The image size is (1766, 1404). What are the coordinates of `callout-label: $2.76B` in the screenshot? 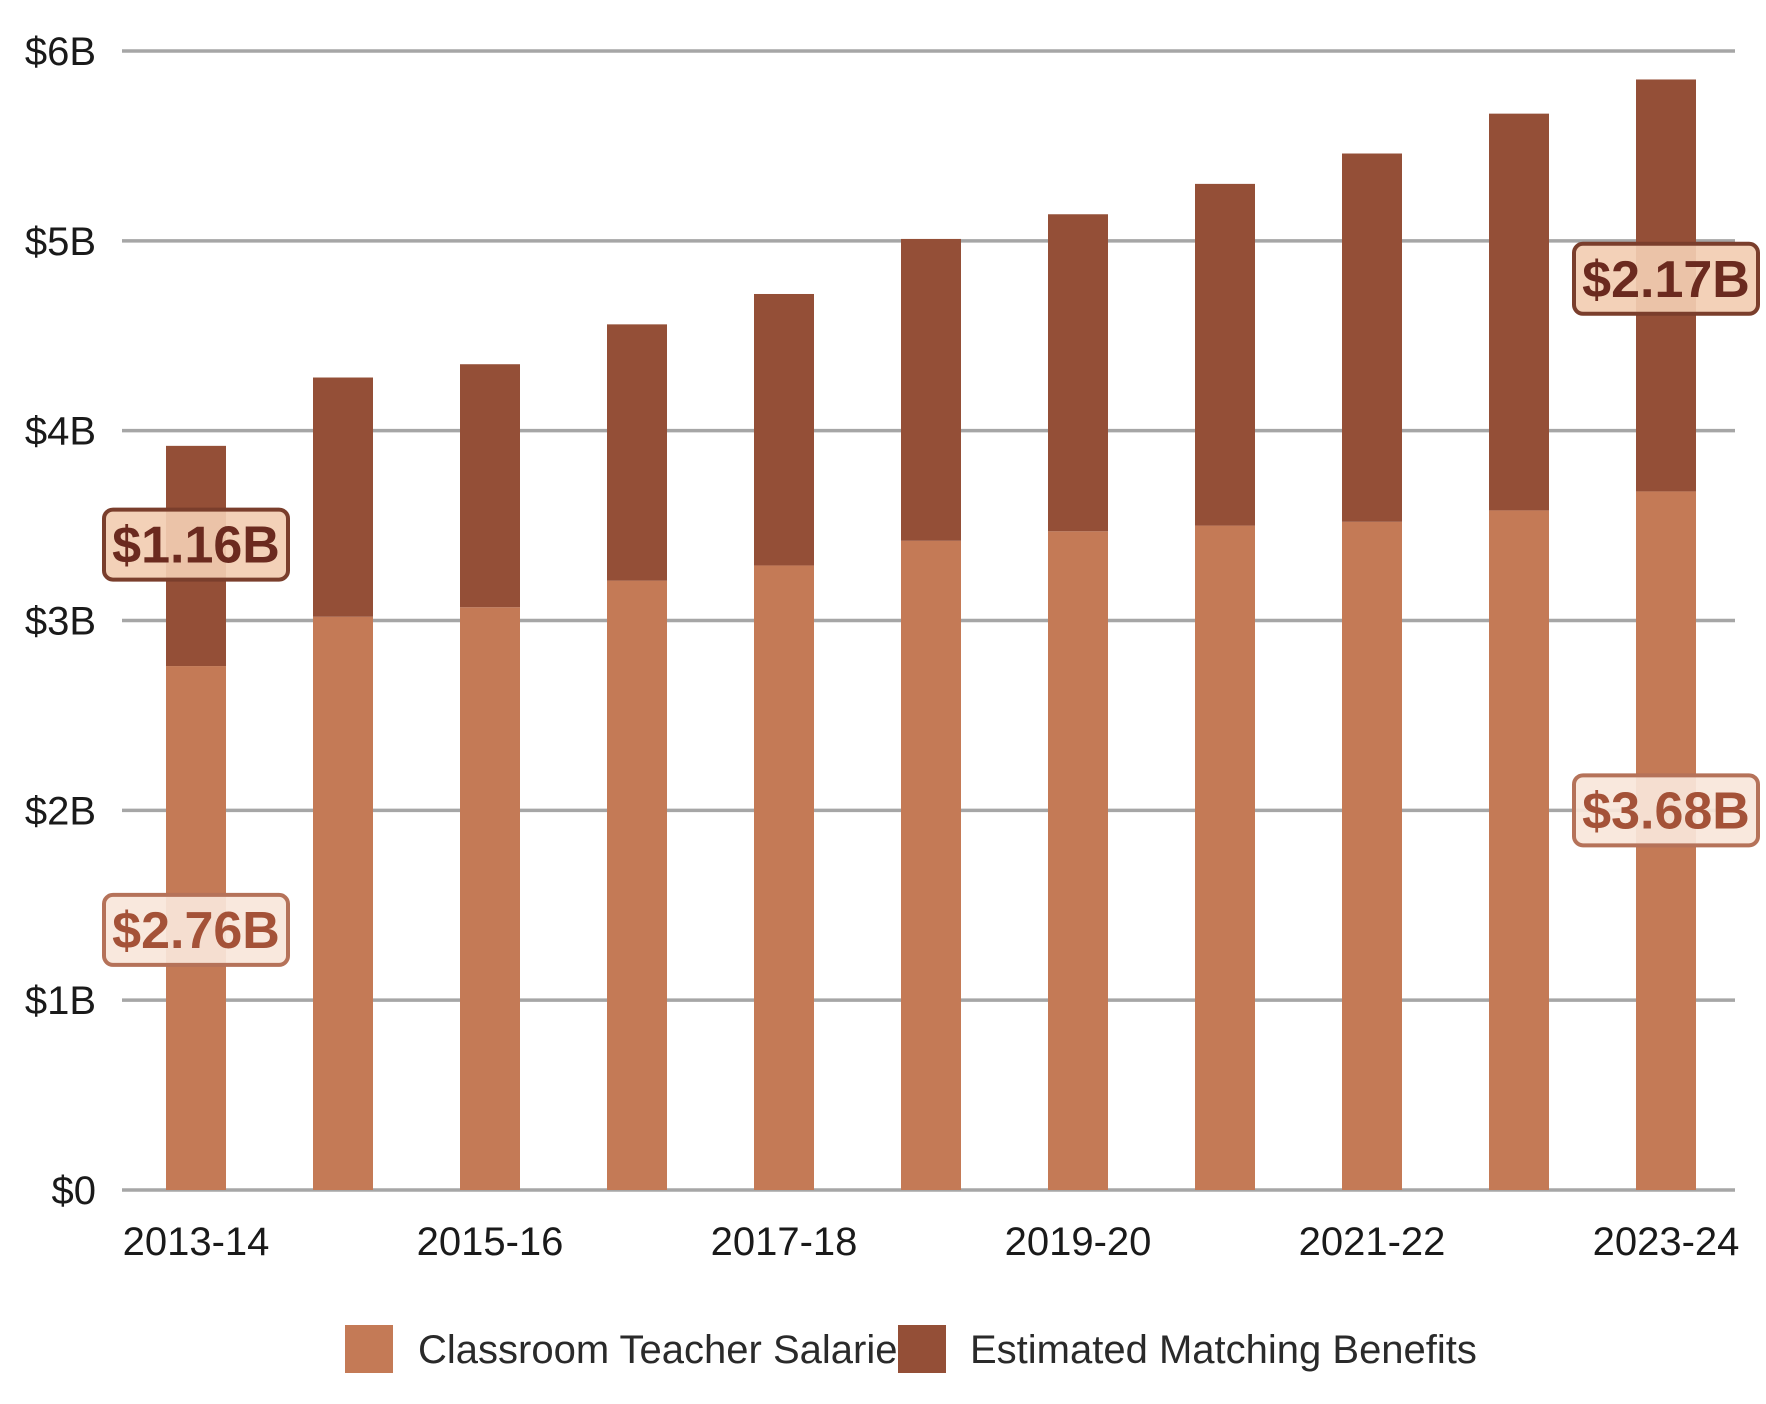 It's located at (196, 931).